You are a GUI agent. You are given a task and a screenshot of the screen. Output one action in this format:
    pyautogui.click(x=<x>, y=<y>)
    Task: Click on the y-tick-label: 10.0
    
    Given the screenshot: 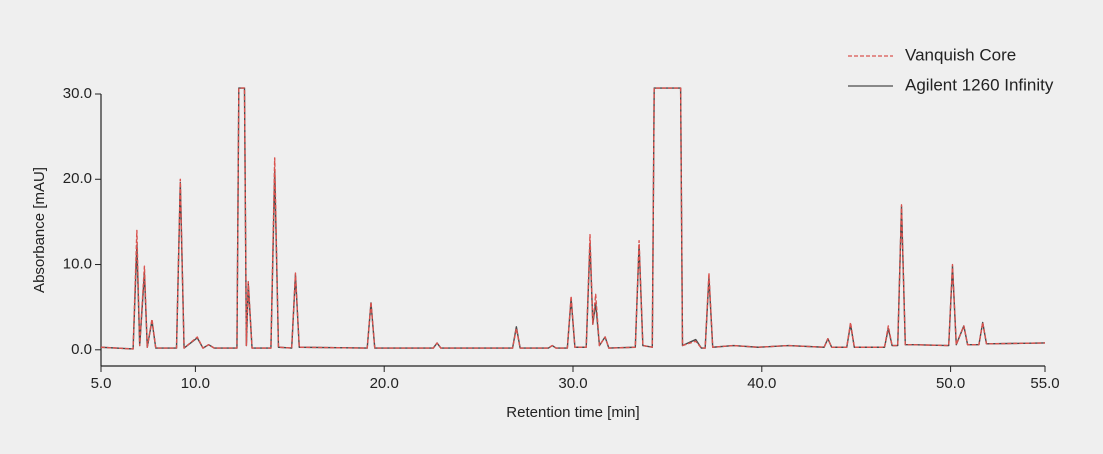 What is the action you would take?
    pyautogui.click(x=77, y=264)
    